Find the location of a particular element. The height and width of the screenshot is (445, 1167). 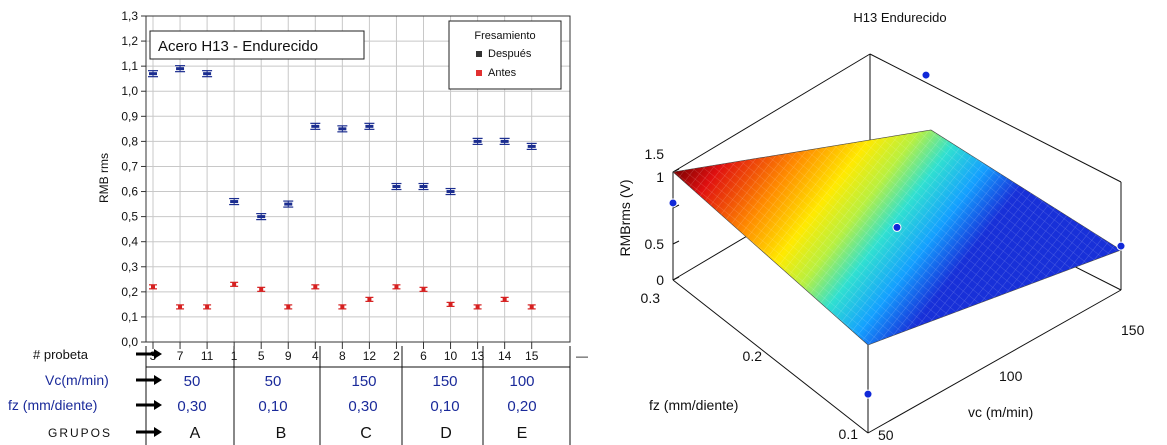

left-legend: Fresamiento Después Antes is located at coordinates (505, 55).